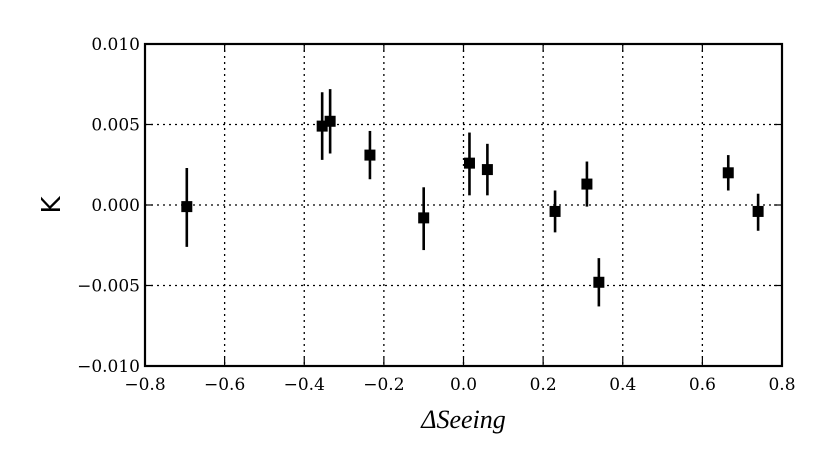 This screenshot has height=469, width=830. Describe the element at coordinates (108, 367) in the screenshot. I see `y-tick-label: −0.010` at that location.